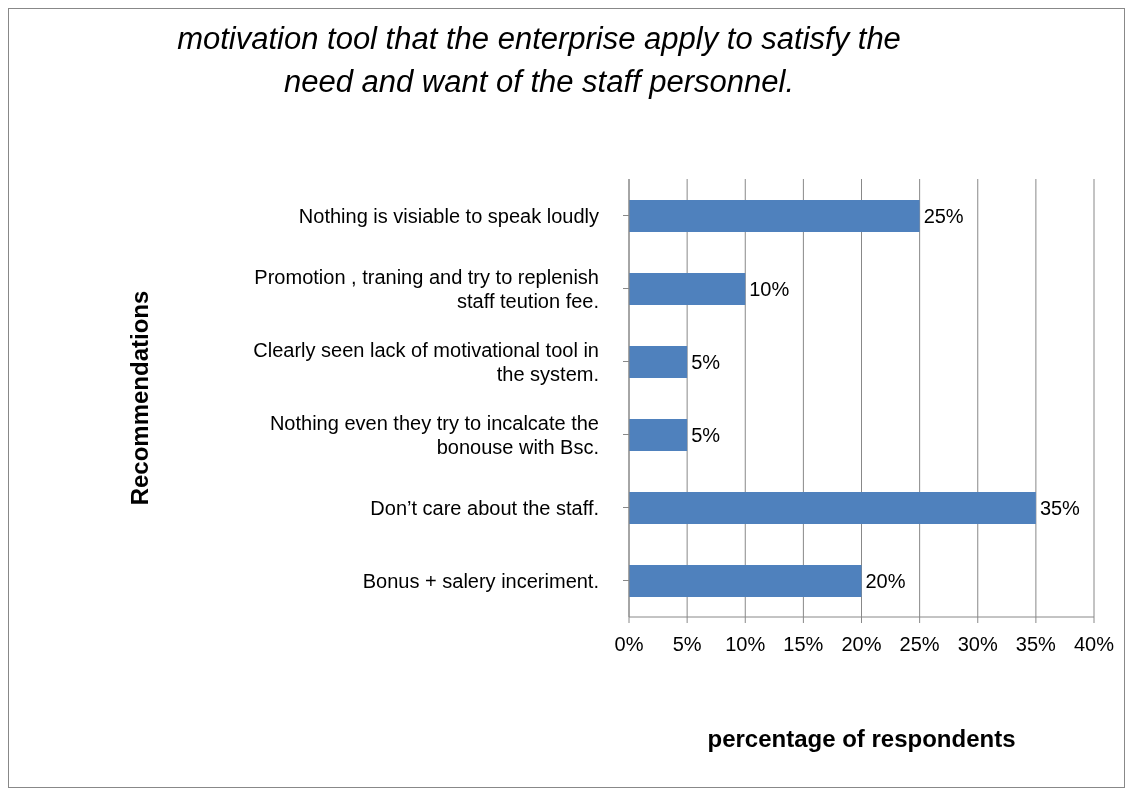 Image resolution: width=1125 pixels, height=788 pixels. Describe the element at coordinates (484, 507) in the screenshot. I see `y-tick-label: Don’t care about the staff.` at that location.